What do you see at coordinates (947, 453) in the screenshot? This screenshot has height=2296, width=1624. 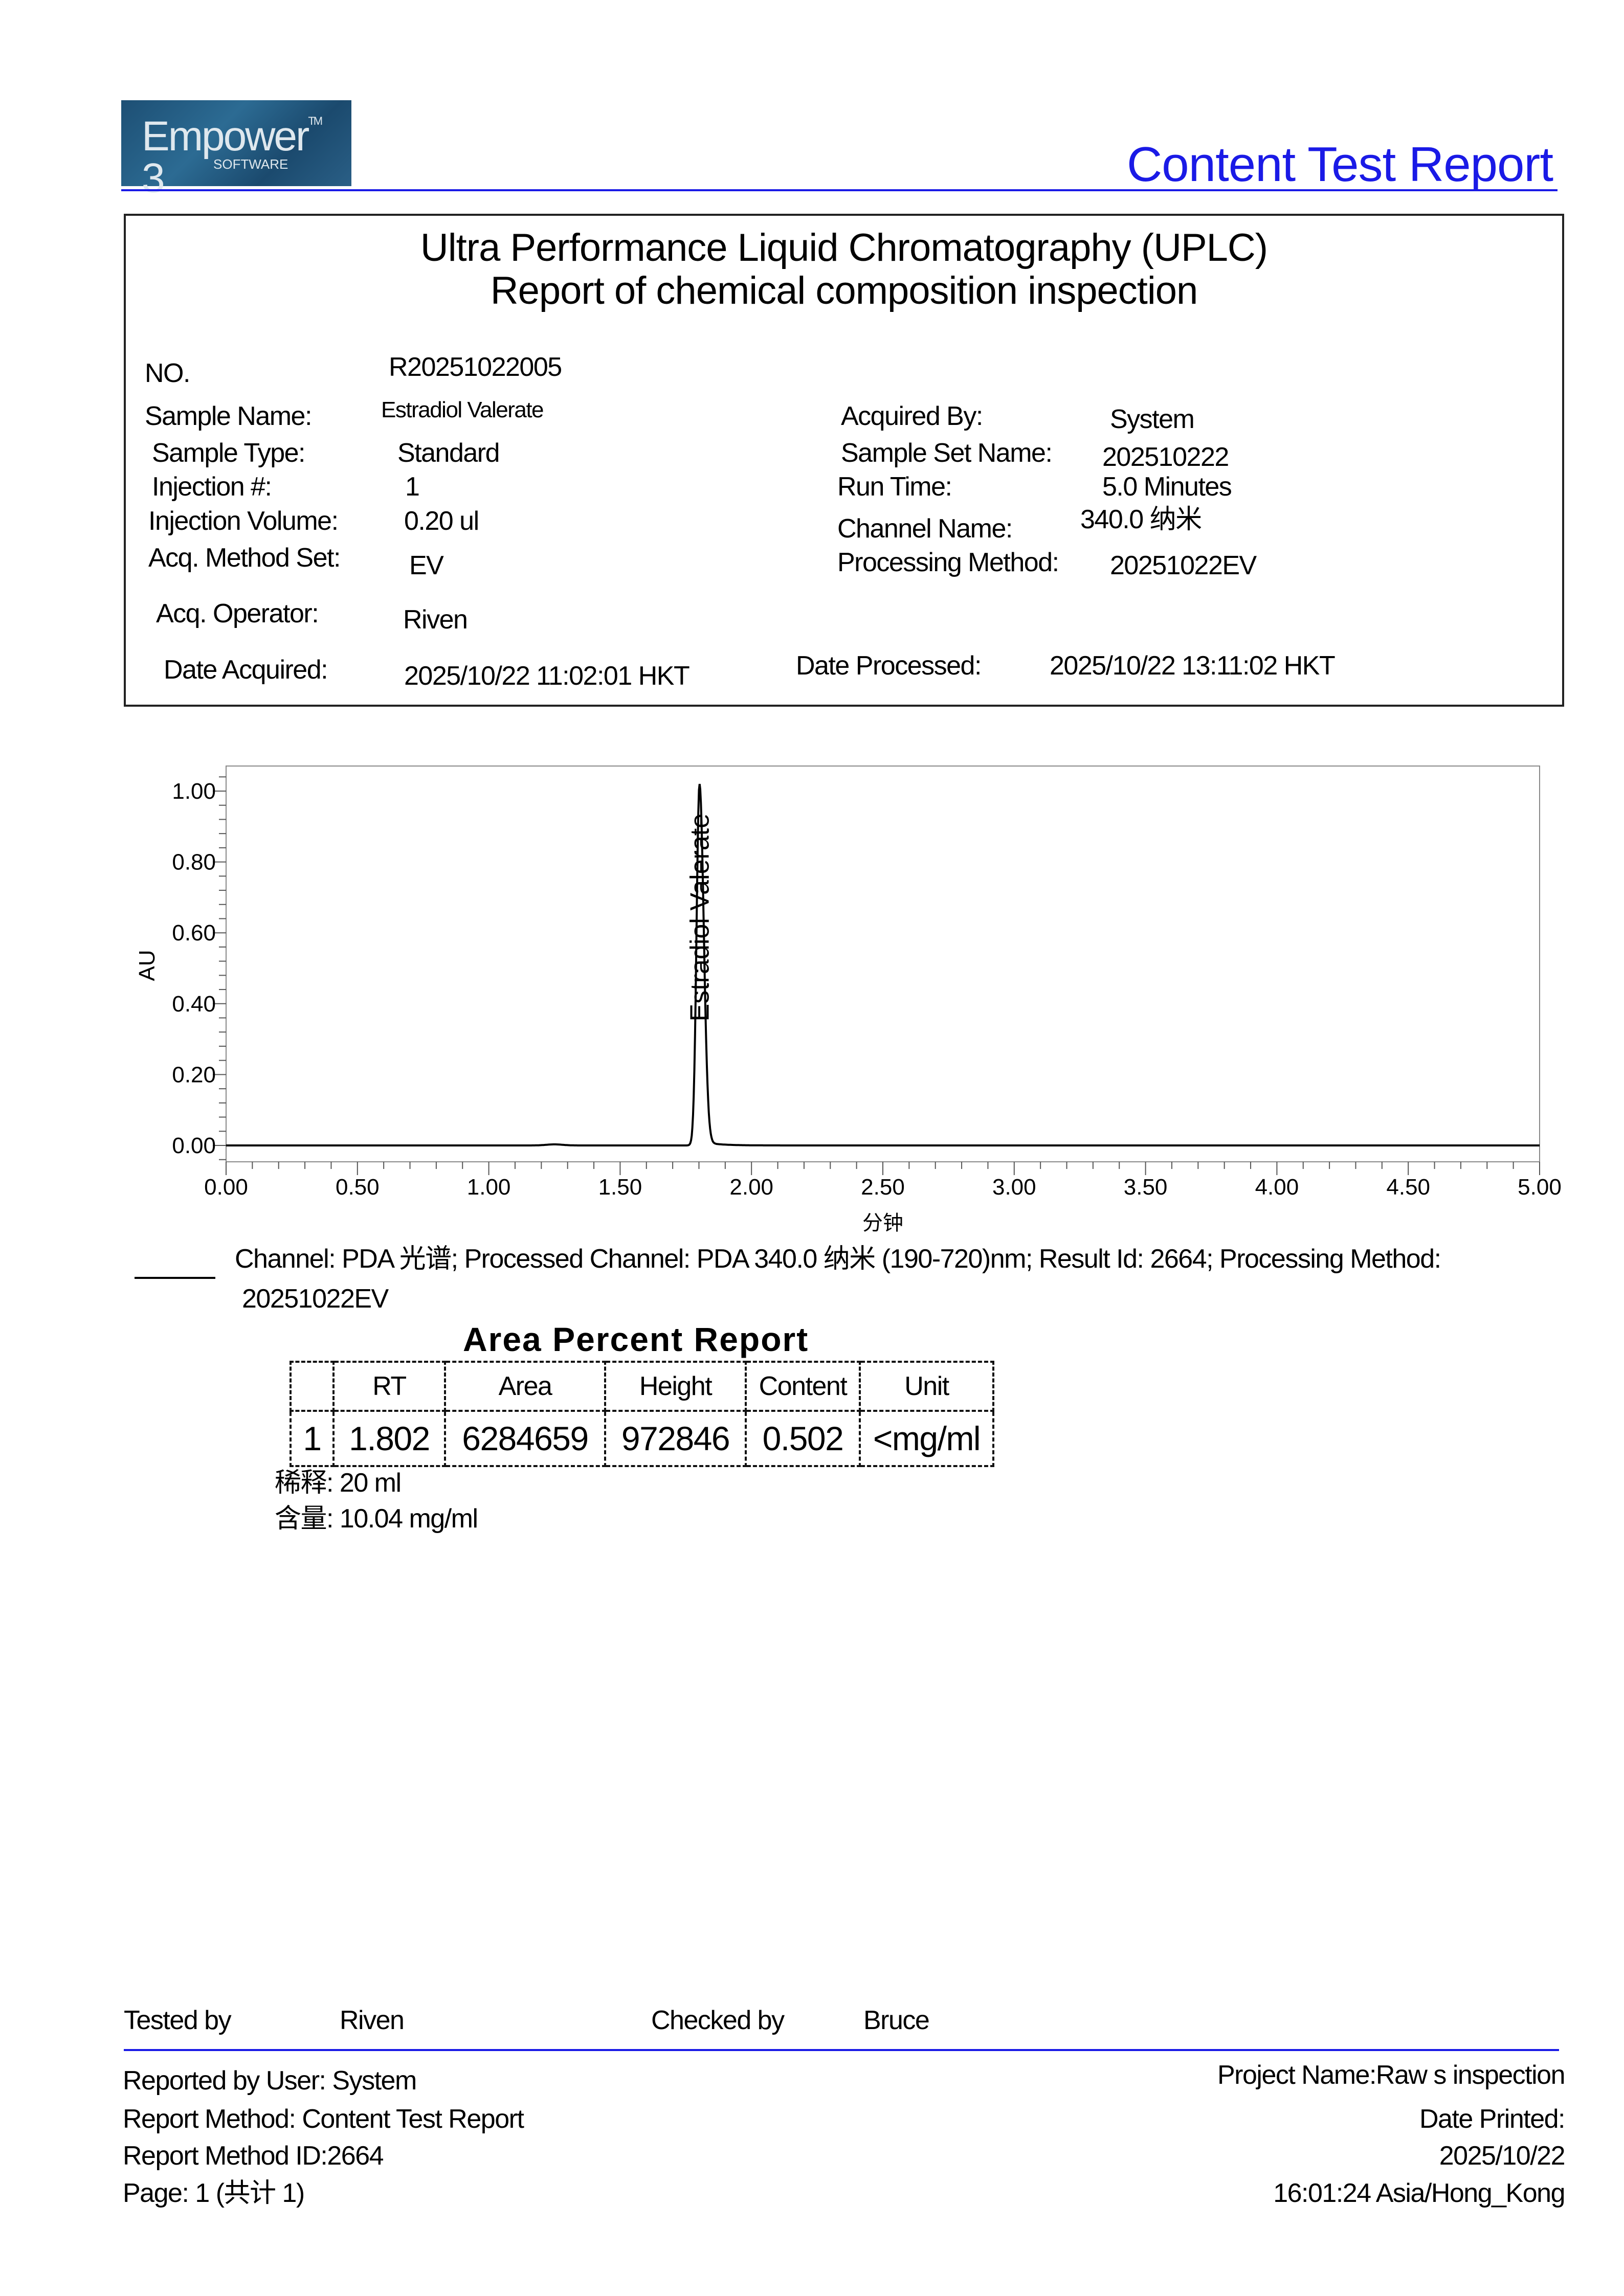 I see `sample-set-name-label: Sample Set Name:` at bounding box center [947, 453].